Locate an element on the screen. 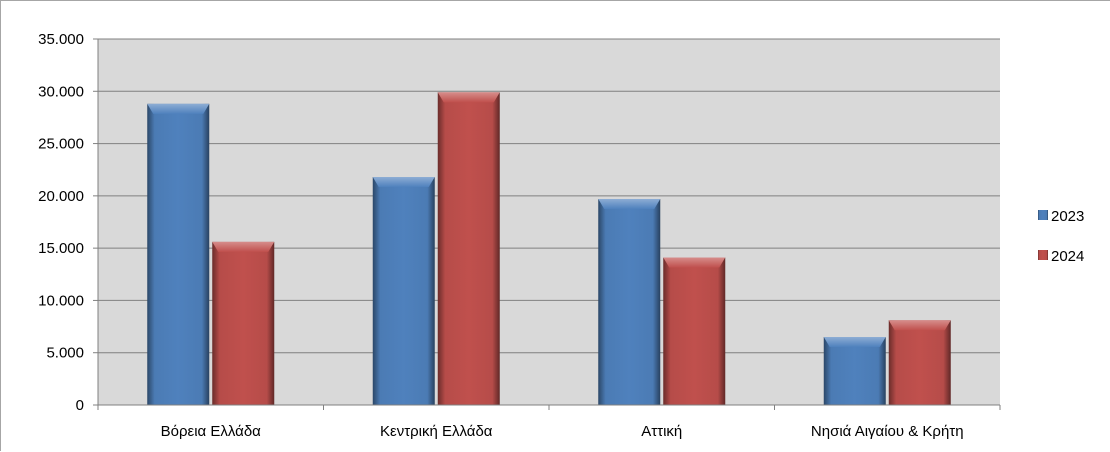 Image resolution: width=1110 pixels, height=452 pixels. y-tick-label: 5.000 is located at coordinates (65, 353).